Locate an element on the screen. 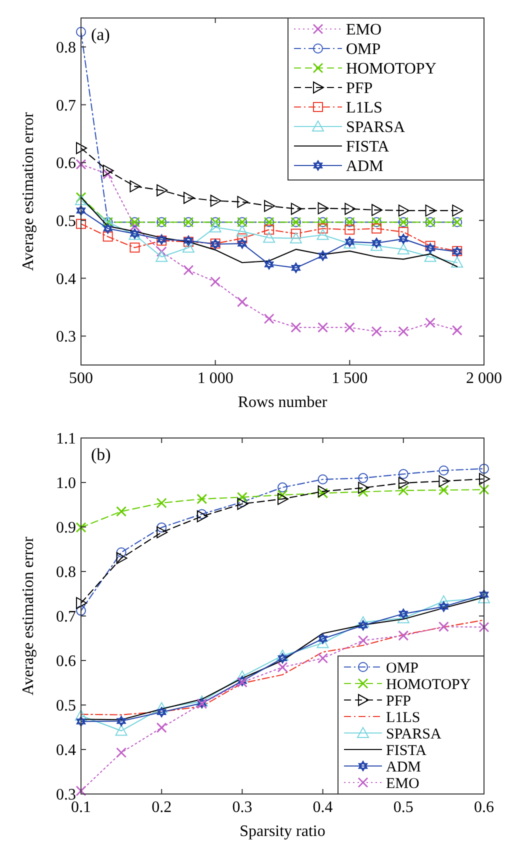 The width and height of the screenshot is (507, 843). y-tick-label: 0.9 is located at coordinates (66, 528).